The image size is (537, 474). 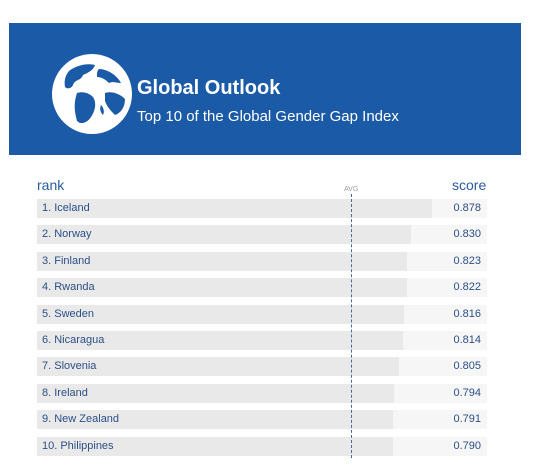 I want to click on bar-value: 0.822, so click(x=467, y=287).